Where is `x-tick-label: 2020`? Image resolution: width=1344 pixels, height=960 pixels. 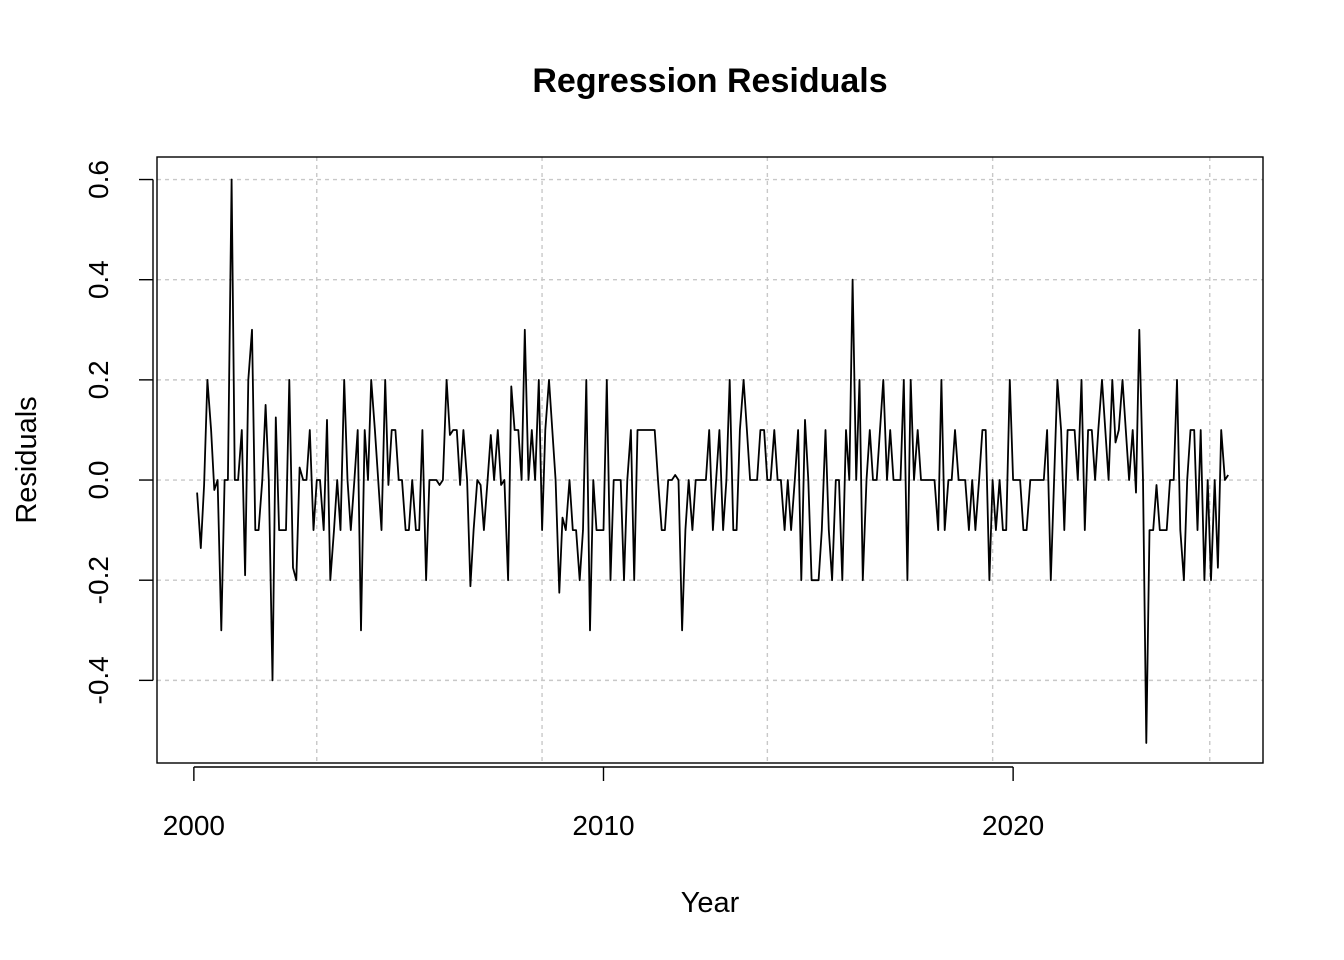 x-tick-label: 2020 is located at coordinates (1013, 825).